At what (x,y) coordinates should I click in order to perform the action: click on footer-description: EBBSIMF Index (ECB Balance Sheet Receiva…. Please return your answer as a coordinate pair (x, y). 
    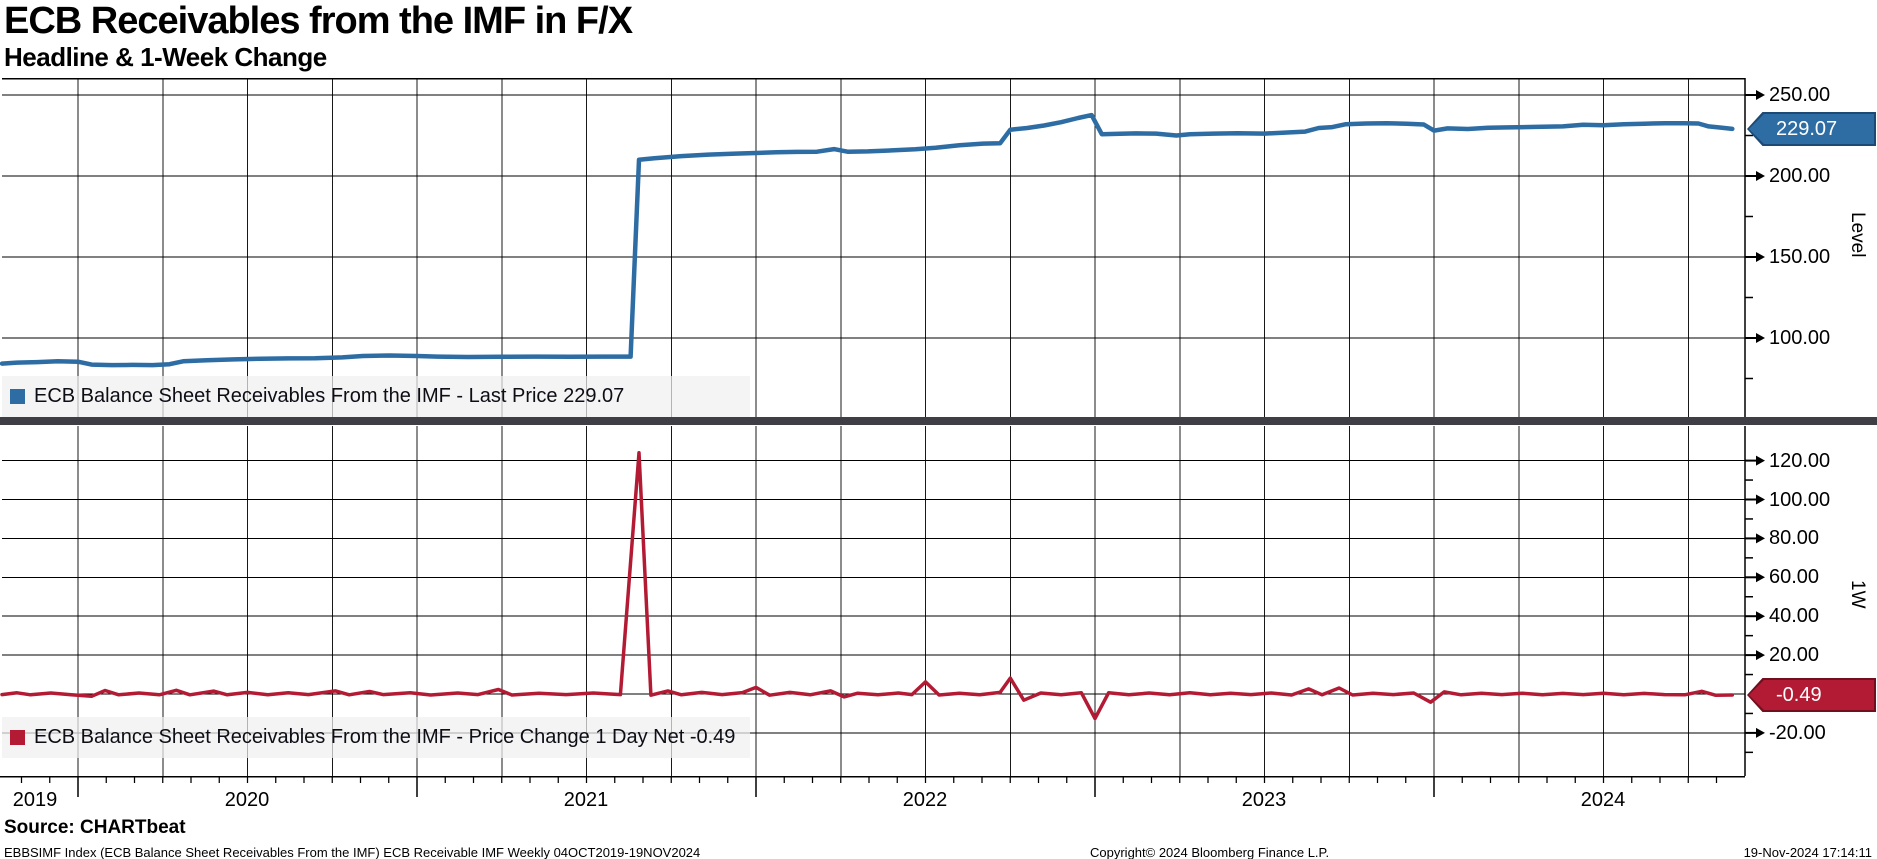
    Looking at the image, I should click on (352, 852).